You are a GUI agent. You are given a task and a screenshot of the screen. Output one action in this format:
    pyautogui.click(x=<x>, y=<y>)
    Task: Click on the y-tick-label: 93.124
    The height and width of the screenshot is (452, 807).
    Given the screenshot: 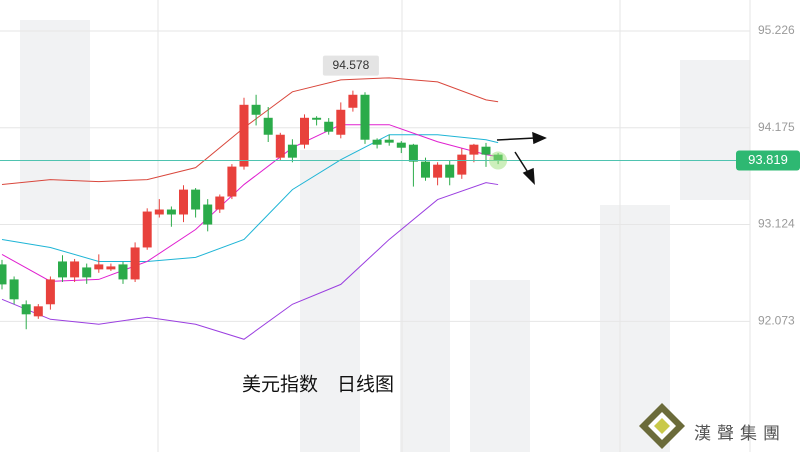 What is the action you would take?
    pyautogui.click(x=776, y=224)
    